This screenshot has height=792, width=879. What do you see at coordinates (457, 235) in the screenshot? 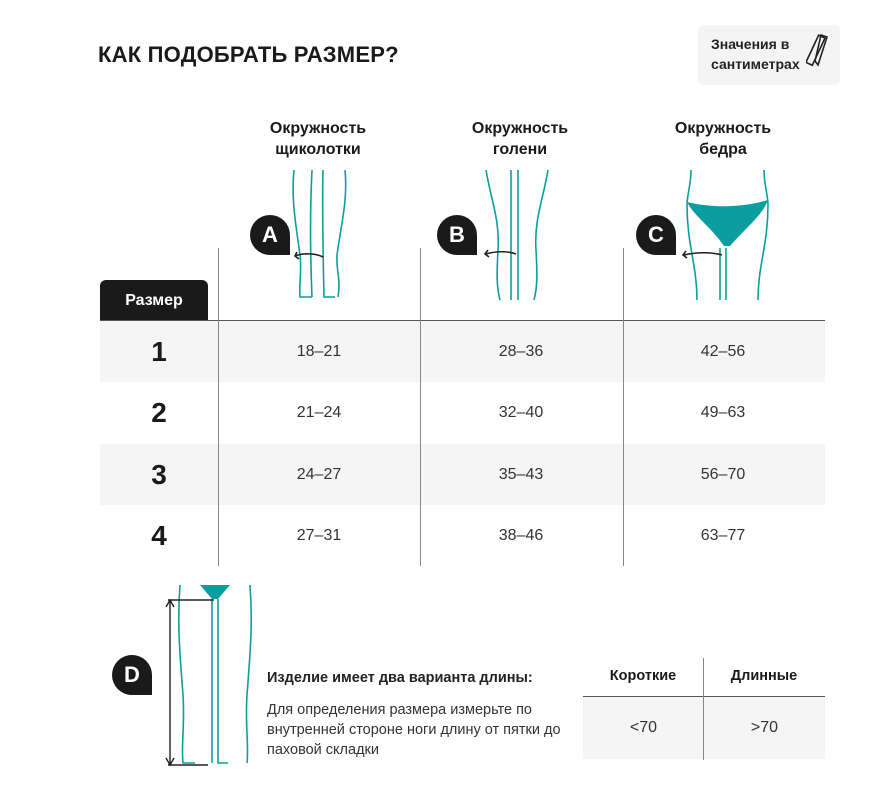
I see `badge-b: B` at bounding box center [457, 235].